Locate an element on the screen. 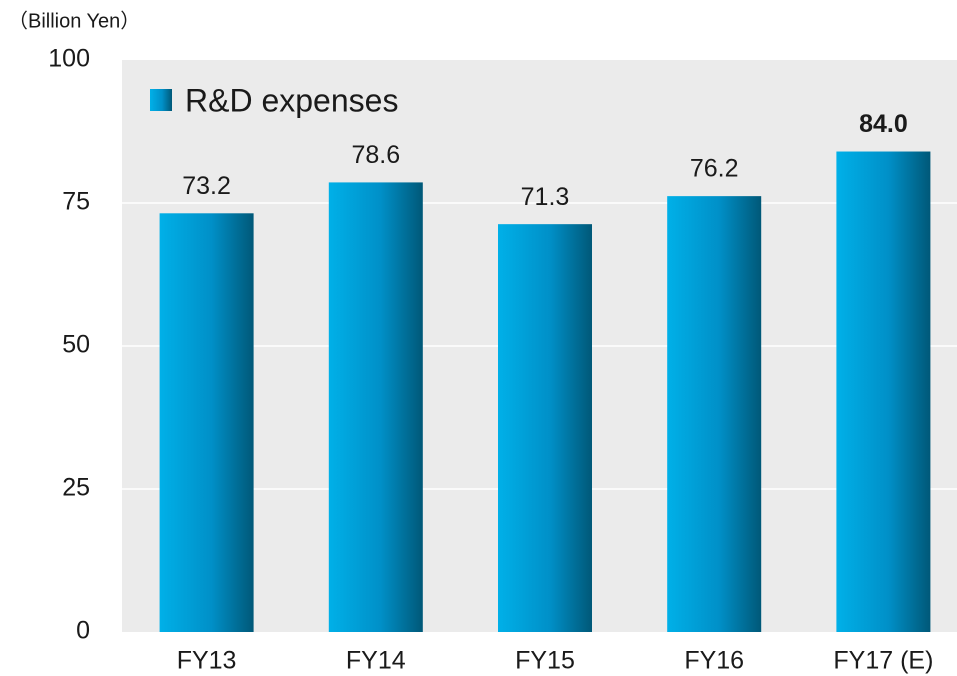 The width and height of the screenshot is (957, 676). y-axis-label: （Billion Yen） is located at coordinates (74, 20).